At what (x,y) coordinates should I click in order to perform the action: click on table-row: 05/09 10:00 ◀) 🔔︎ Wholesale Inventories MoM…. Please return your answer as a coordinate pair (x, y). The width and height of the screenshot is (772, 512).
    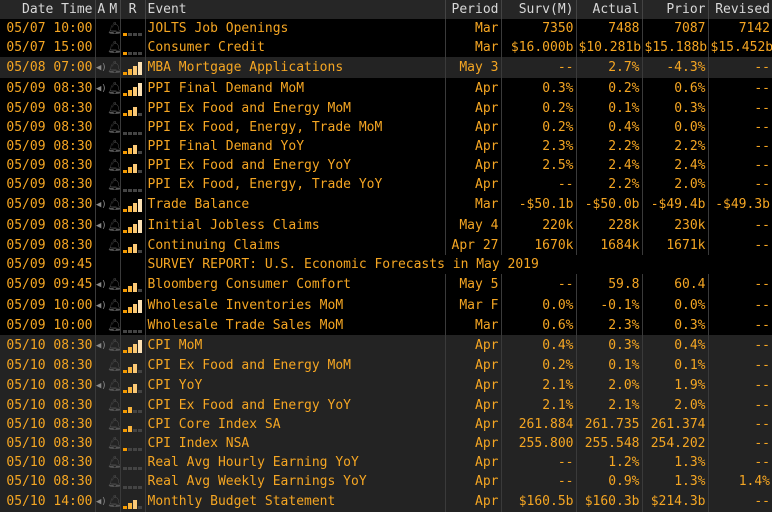
    Looking at the image, I should click on (386, 305).